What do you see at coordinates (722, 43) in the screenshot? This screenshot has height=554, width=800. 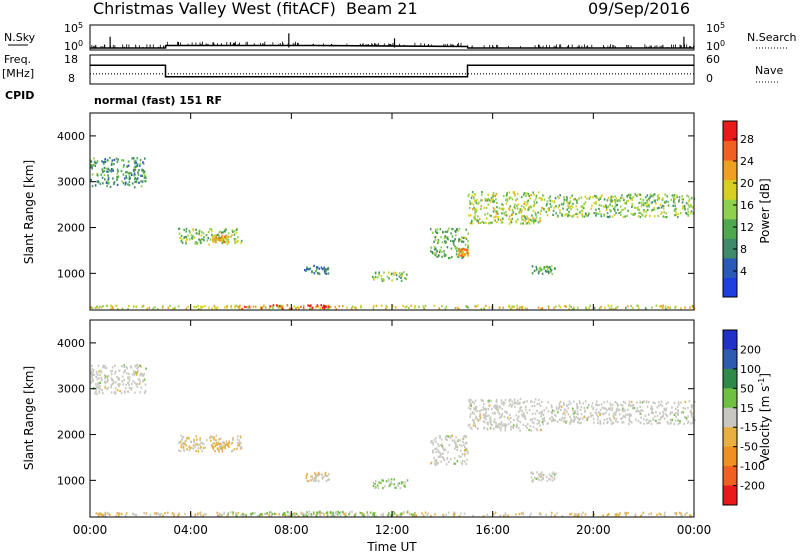 I see `tick-exponent: 0` at bounding box center [722, 43].